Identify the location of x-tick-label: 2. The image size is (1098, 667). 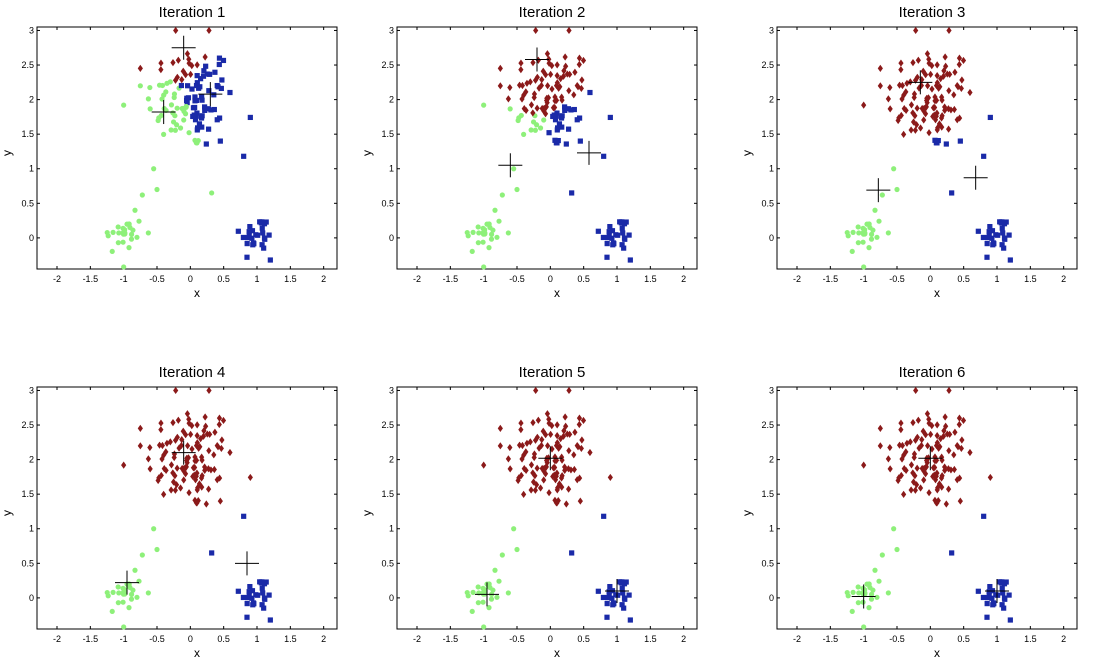
(323, 639).